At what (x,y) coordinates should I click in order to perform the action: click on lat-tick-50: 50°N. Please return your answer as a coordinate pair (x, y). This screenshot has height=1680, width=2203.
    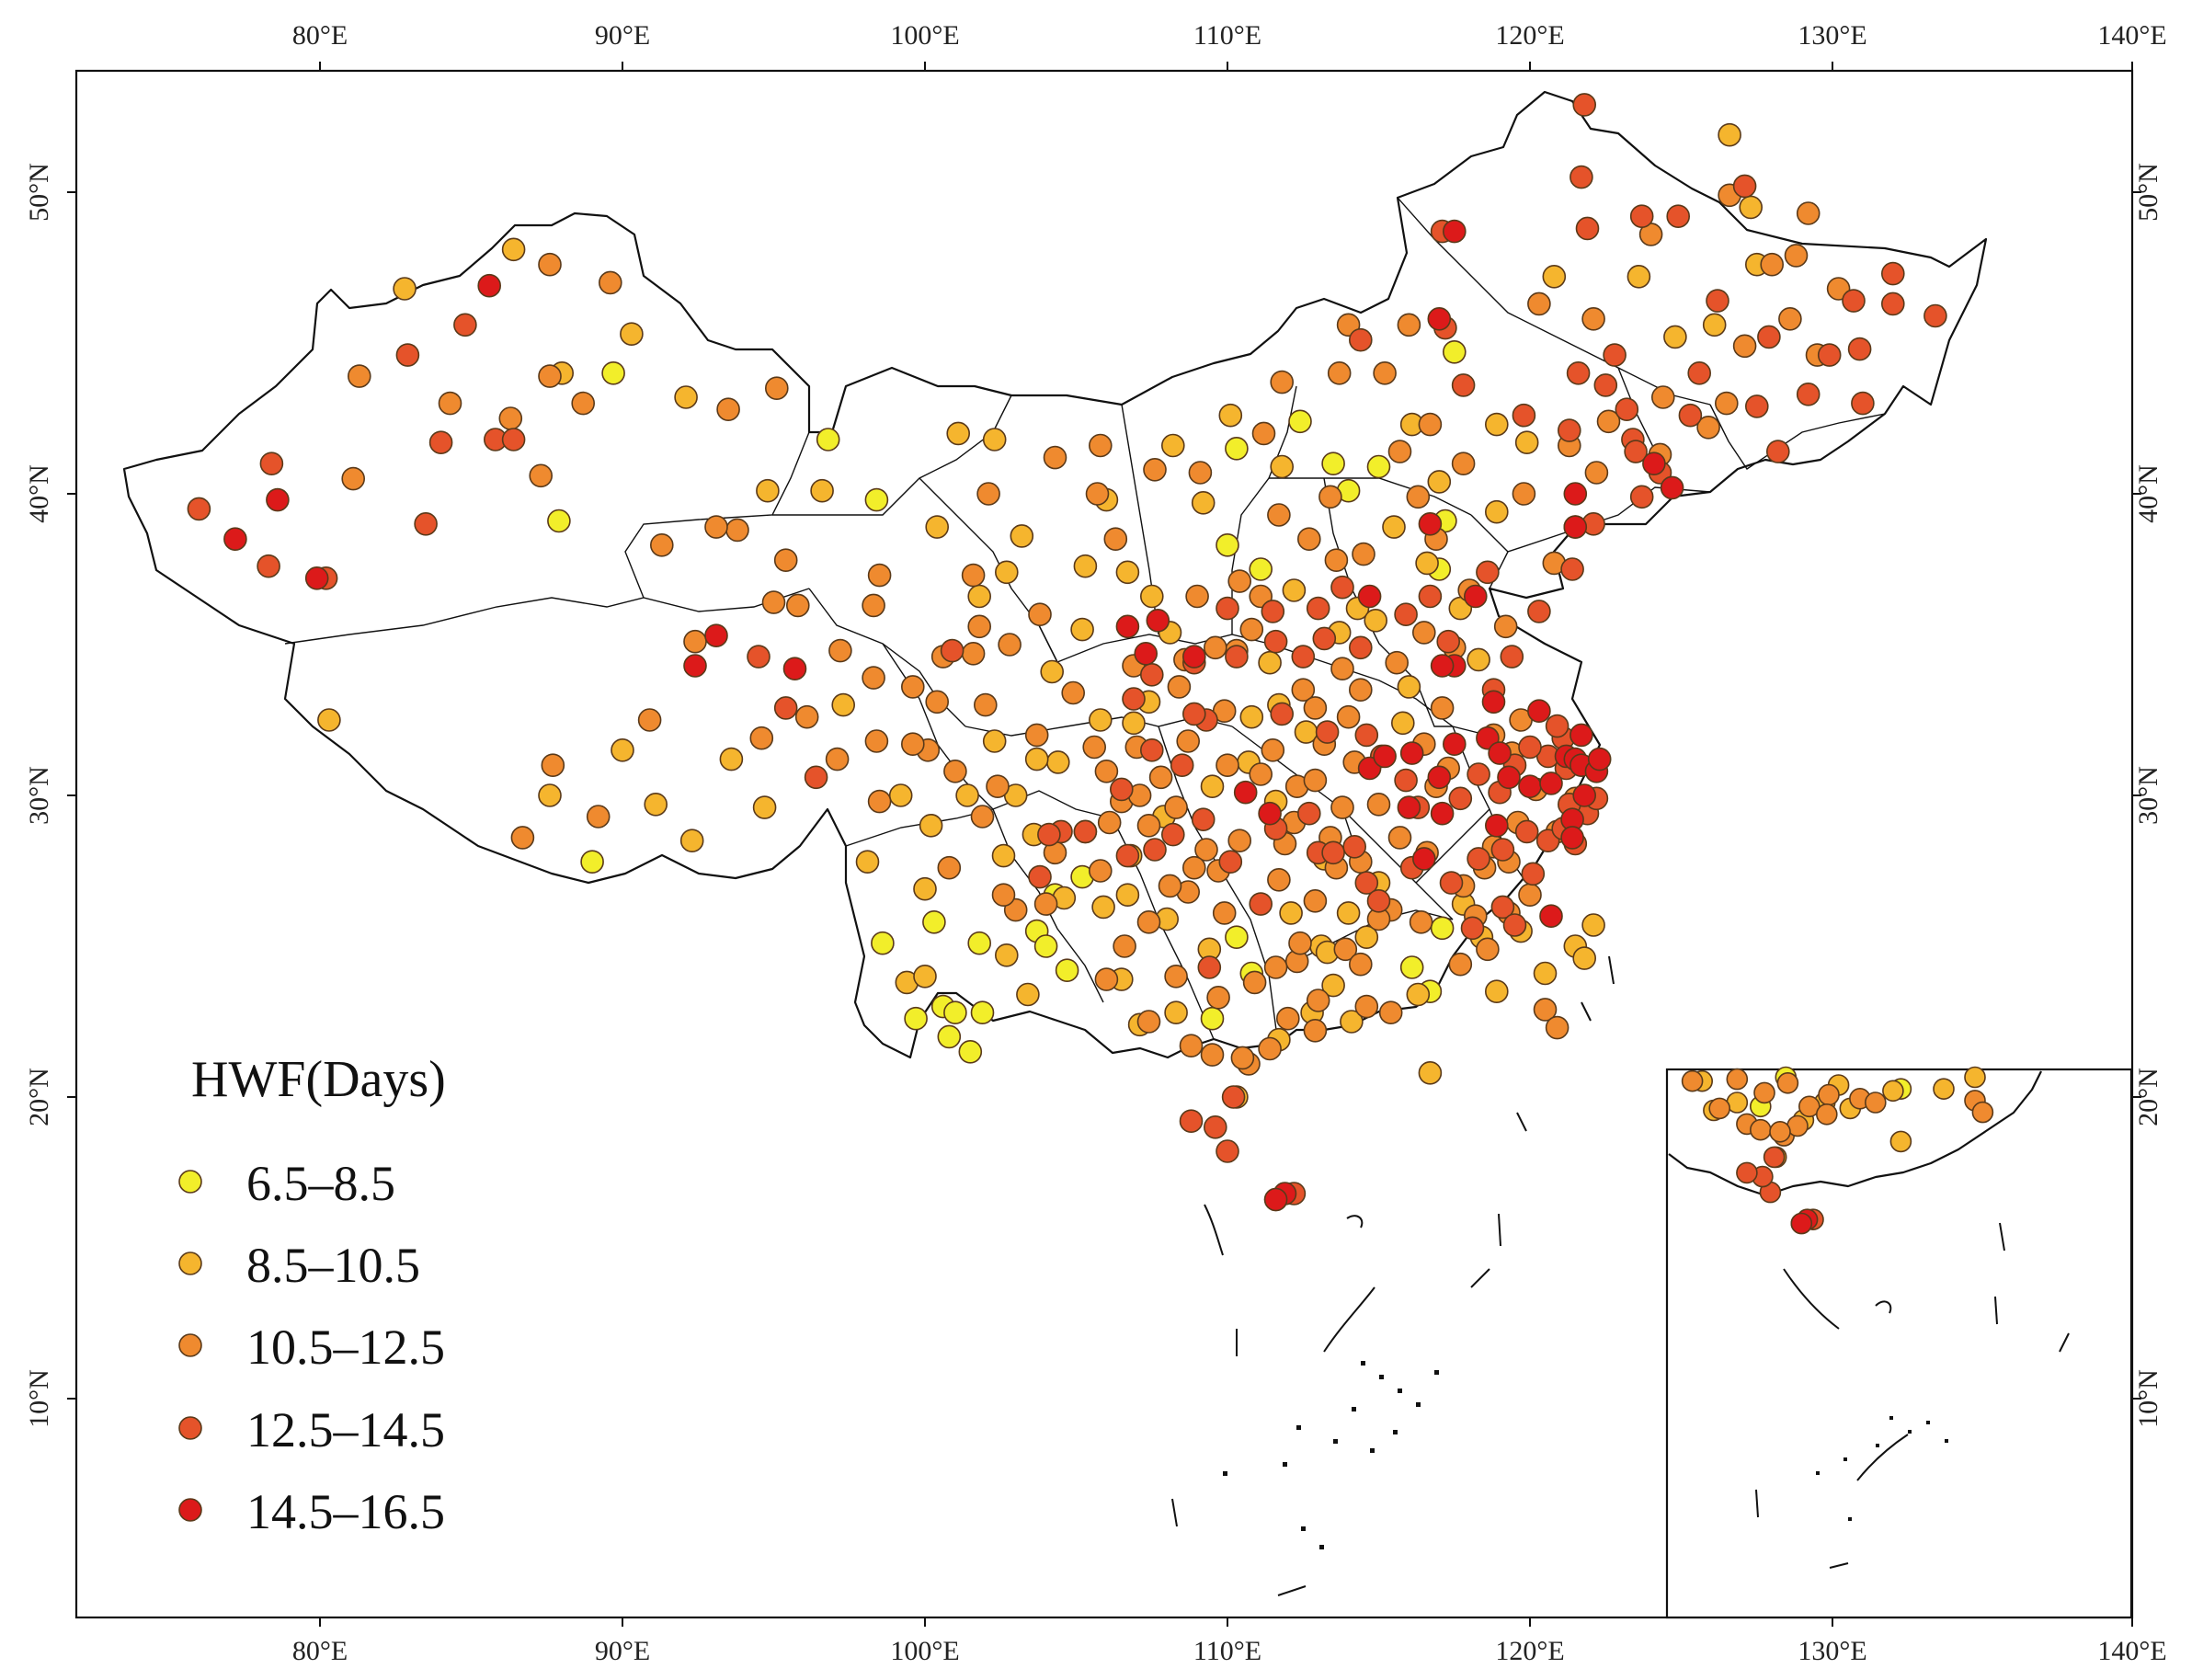
    Looking at the image, I should click on (39, 192).